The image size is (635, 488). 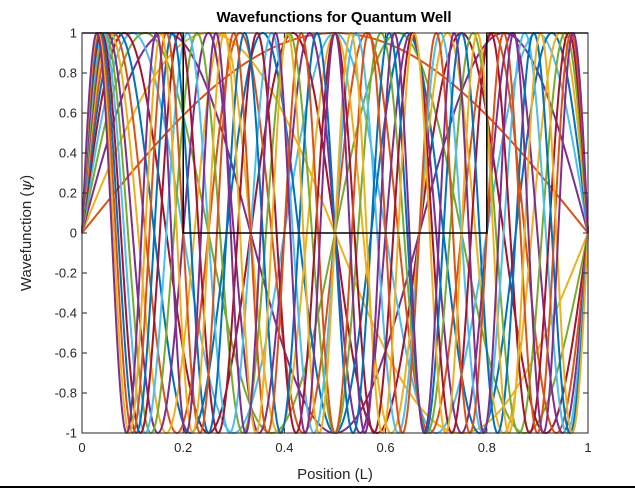 I want to click on y-tick-label: -0.2, so click(x=66, y=273).